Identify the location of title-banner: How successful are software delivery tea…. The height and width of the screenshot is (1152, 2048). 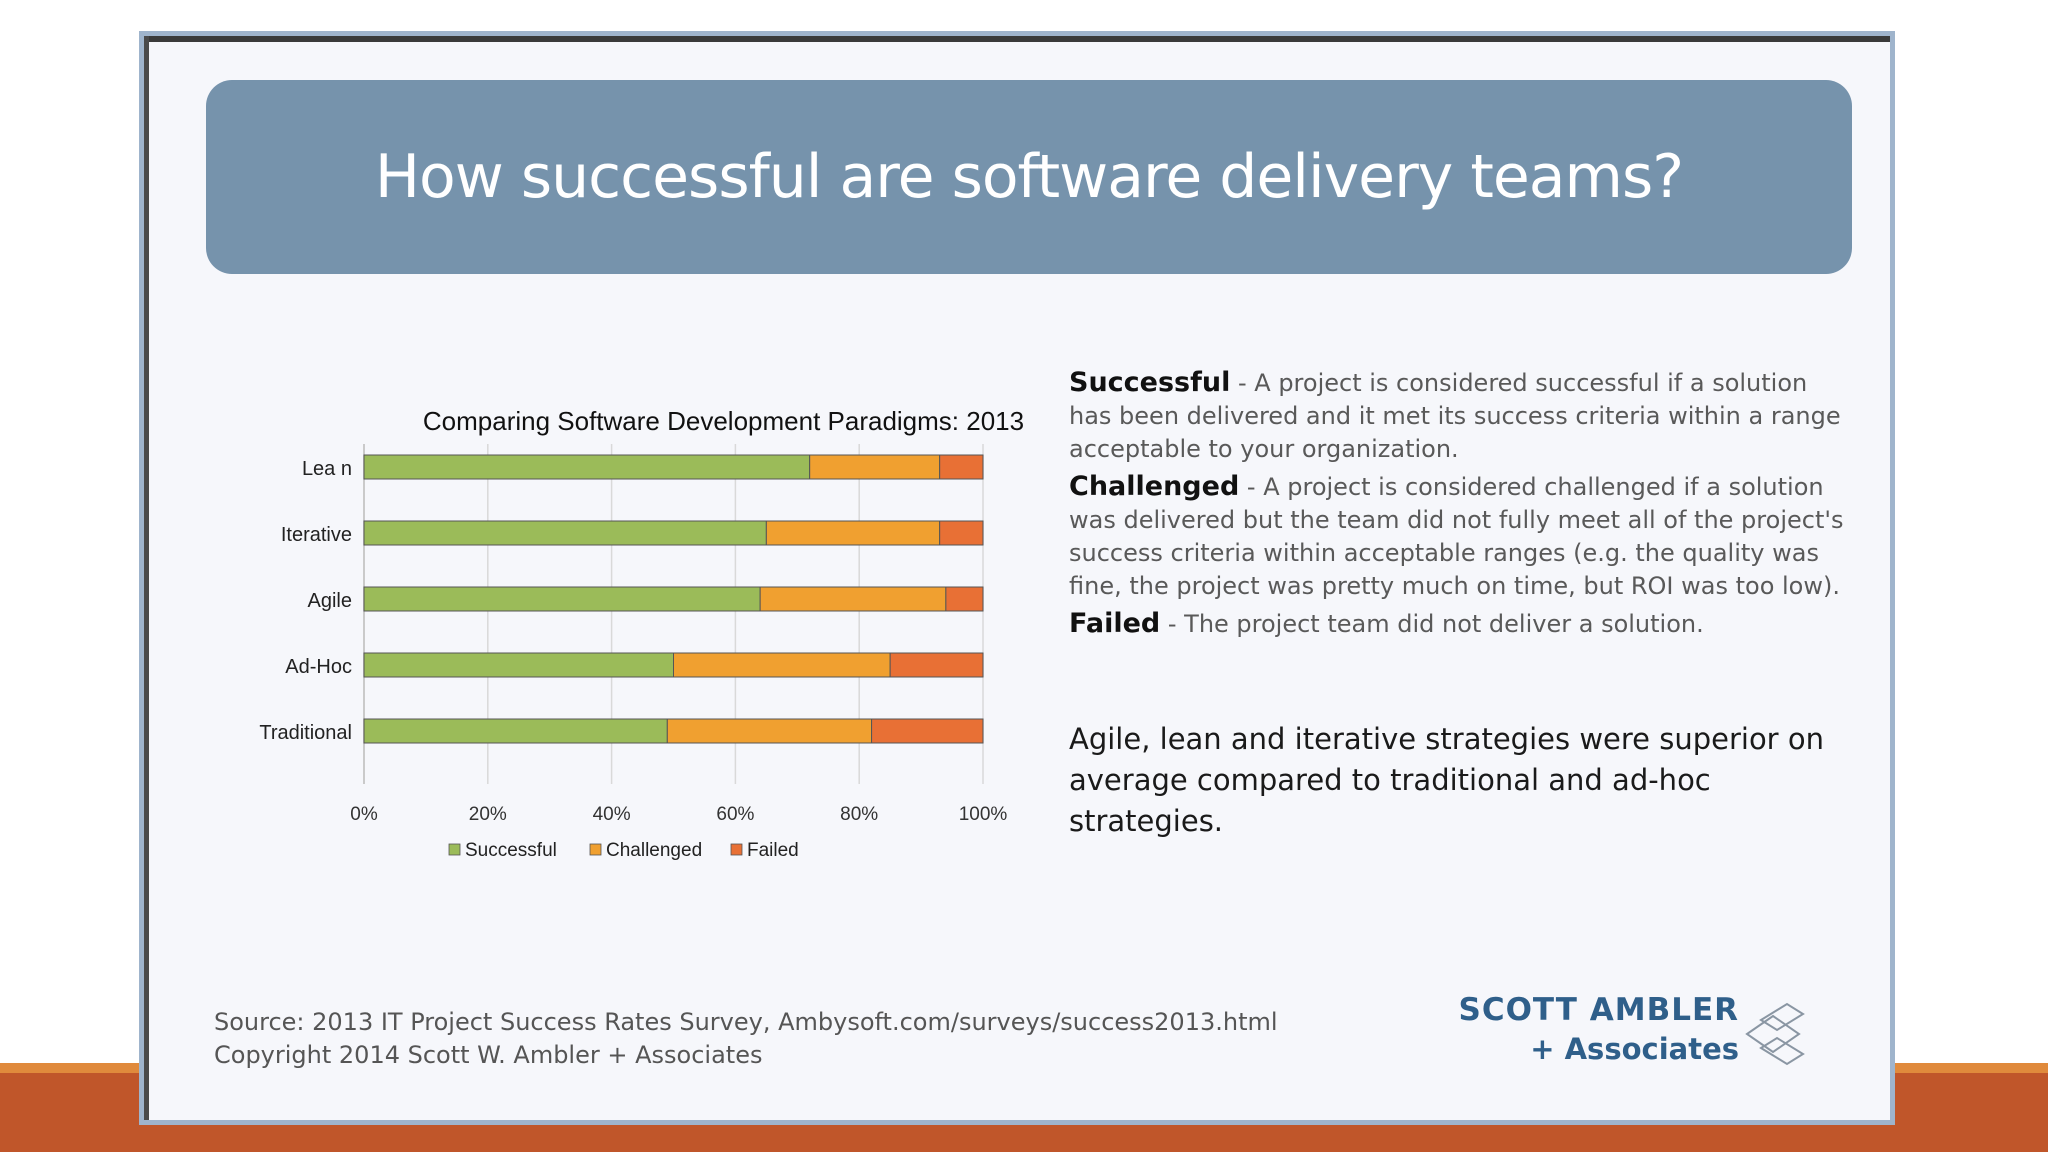
(1029, 177).